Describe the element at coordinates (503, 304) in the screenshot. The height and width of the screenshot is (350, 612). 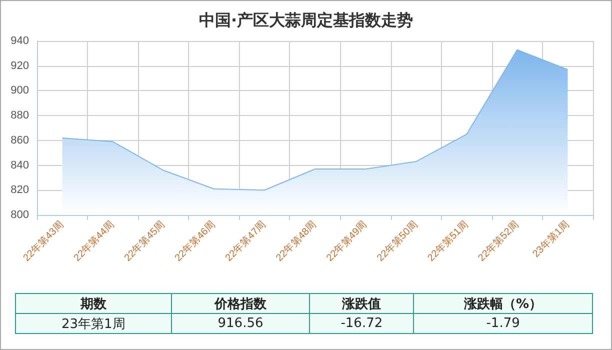
I see `text: 涨跌幅（%）` at that location.